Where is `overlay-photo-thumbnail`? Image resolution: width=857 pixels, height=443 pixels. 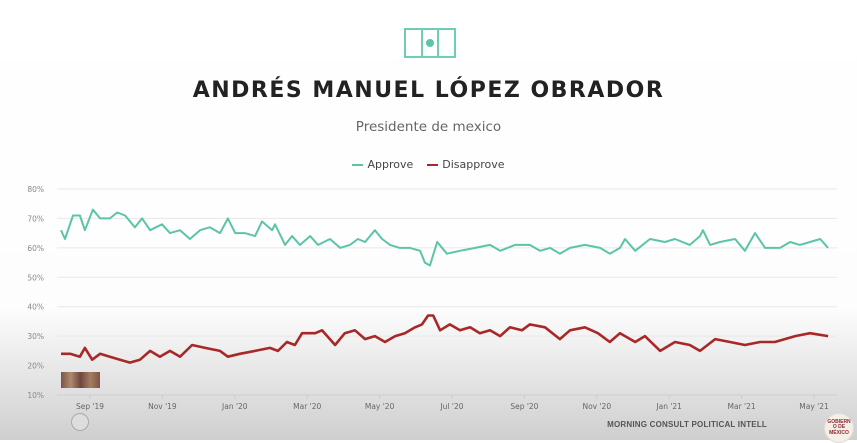 overlay-photo-thumbnail is located at coordinates (80, 380).